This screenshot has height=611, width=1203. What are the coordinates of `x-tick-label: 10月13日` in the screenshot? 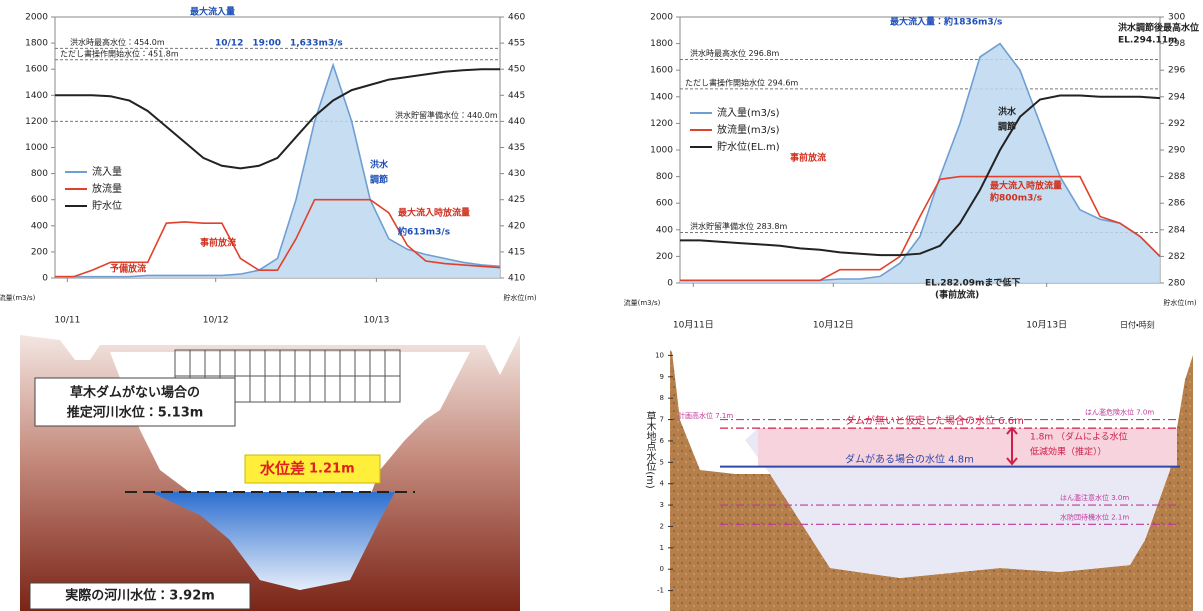 It's located at (1046, 325).